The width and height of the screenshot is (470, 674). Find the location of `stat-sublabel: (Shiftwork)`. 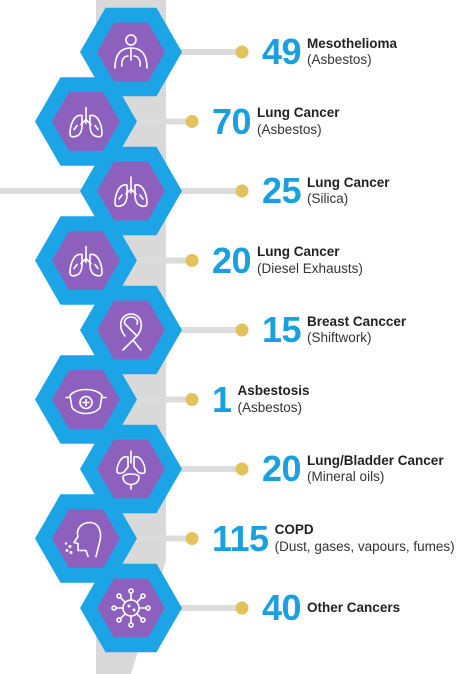

stat-sublabel: (Shiftwork) is located at coordinates (339, 337).